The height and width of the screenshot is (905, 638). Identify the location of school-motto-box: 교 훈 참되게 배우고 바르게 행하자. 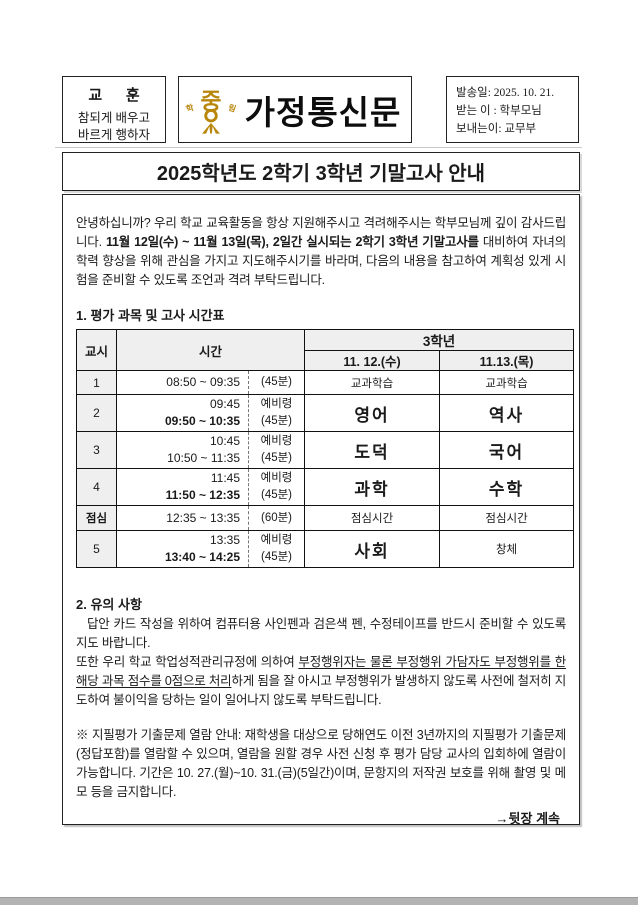
(114, 109).